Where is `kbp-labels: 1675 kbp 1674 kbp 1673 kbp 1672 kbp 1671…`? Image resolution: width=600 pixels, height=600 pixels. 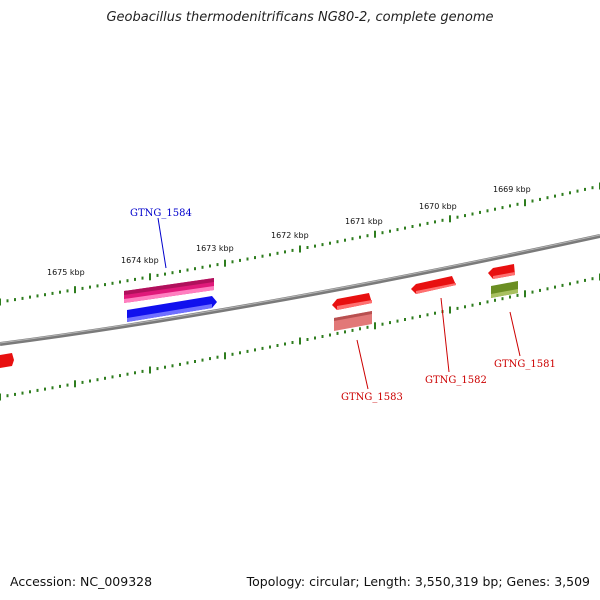 kbp-labels: 1675 kbp 1674 kbp 1673 kbp 1672 kbp 1671… is located at coordinates (289, 231).